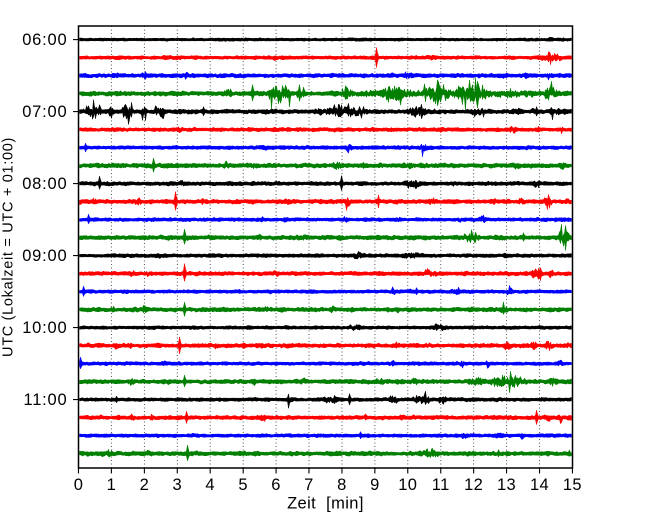 This screenshot has width=650, height=525. Describe the element at coordinates (243, 485) in the screenshot. I see `svg-text: 5` at that location.